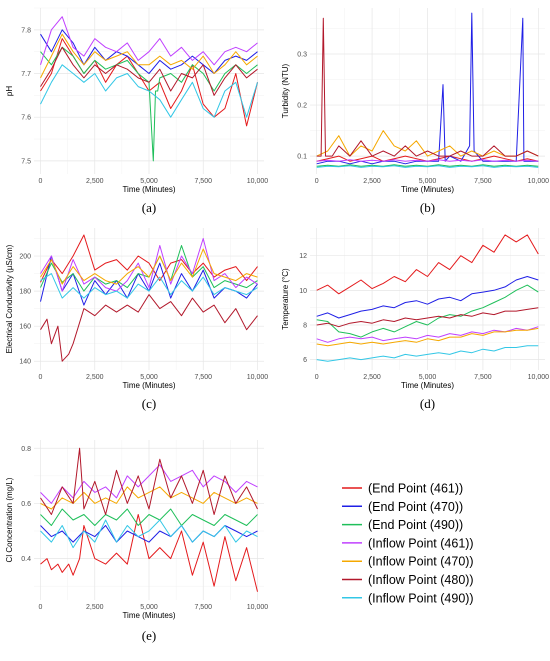 The height and width of the screenshot is (661, 550). Describe the element at coordinates (26, 559) in the screenshot. I see `y-tick-label: 0.4` at that location.